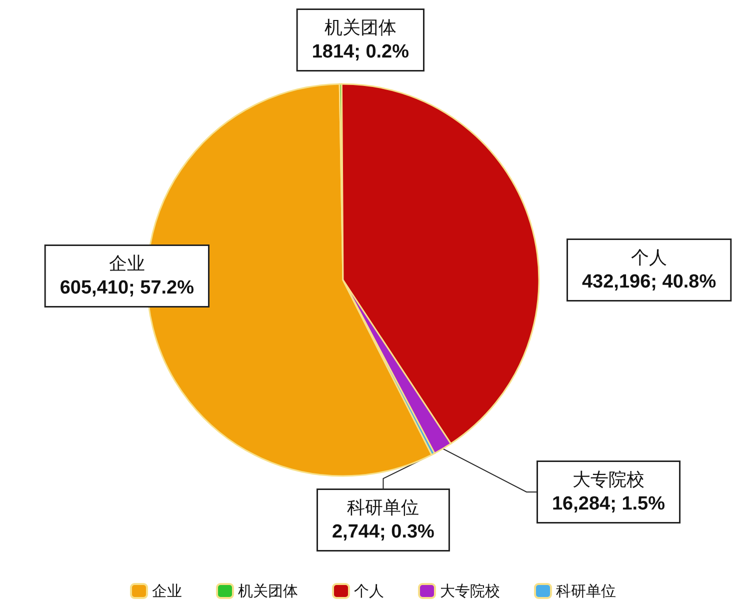  What do you see at coordinates (609, 504) in the screenshot?
I see `data-label: 16,284; 1.5%` at bounding box center [609, 504].